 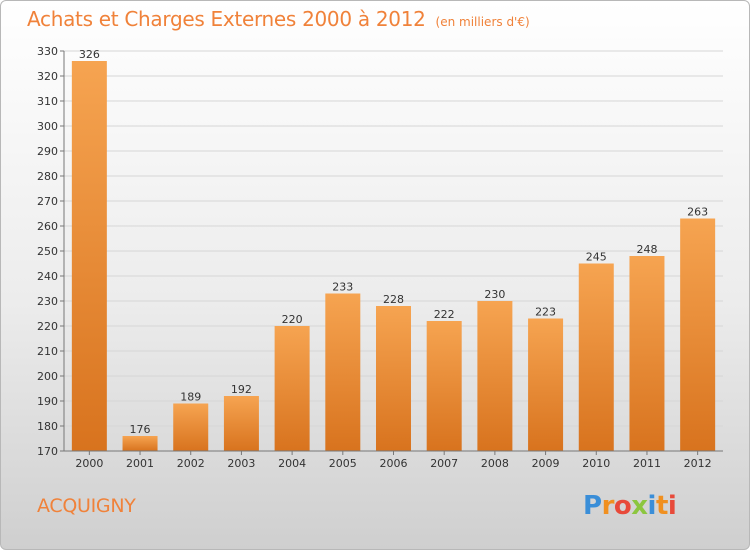 I want to click on y-tick-label: 290, so click(x=47, y=151).